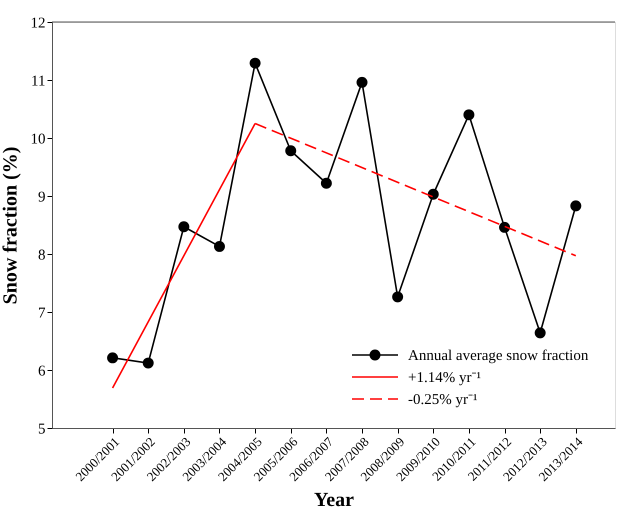  What do you see at coordinates (42, 256) in the screenshot?
I see `y-tick-label: 8` at bounding box center [42, 256].